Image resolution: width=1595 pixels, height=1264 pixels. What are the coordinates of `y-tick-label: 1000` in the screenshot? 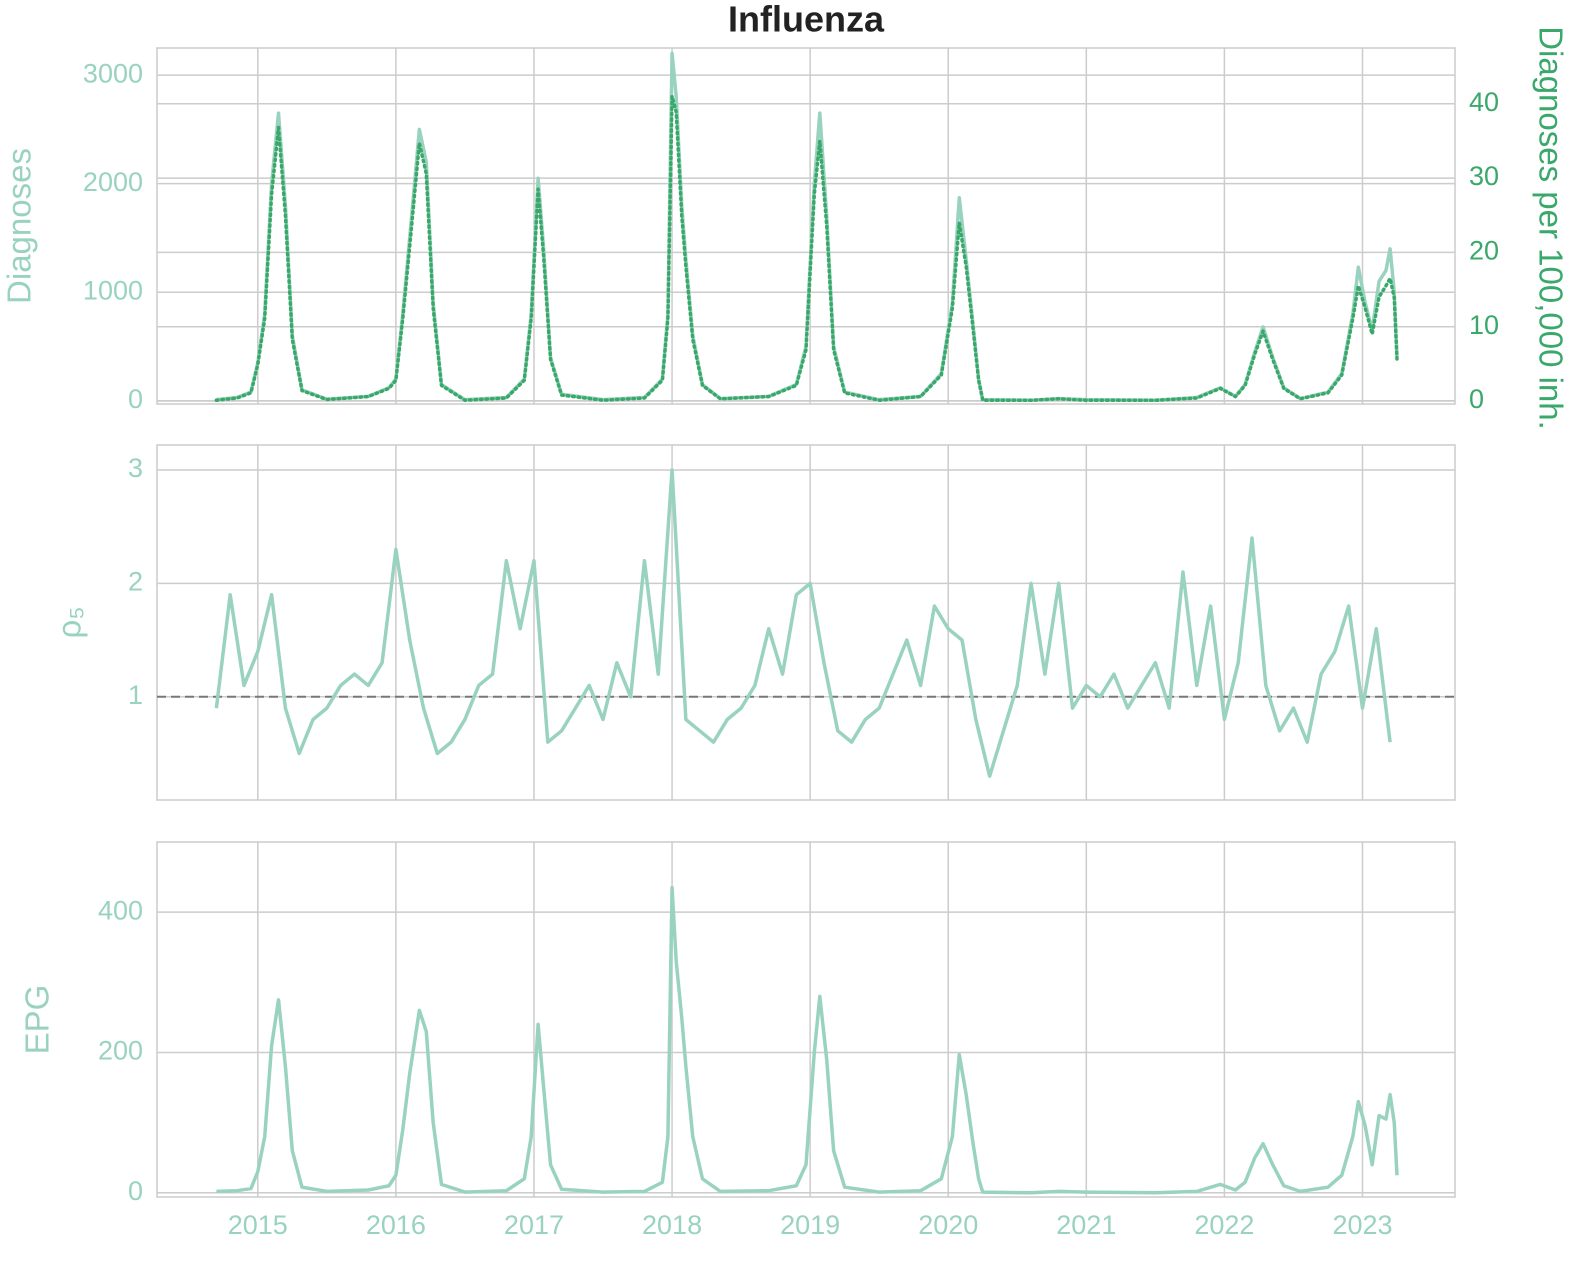 It's located at (113, 290).